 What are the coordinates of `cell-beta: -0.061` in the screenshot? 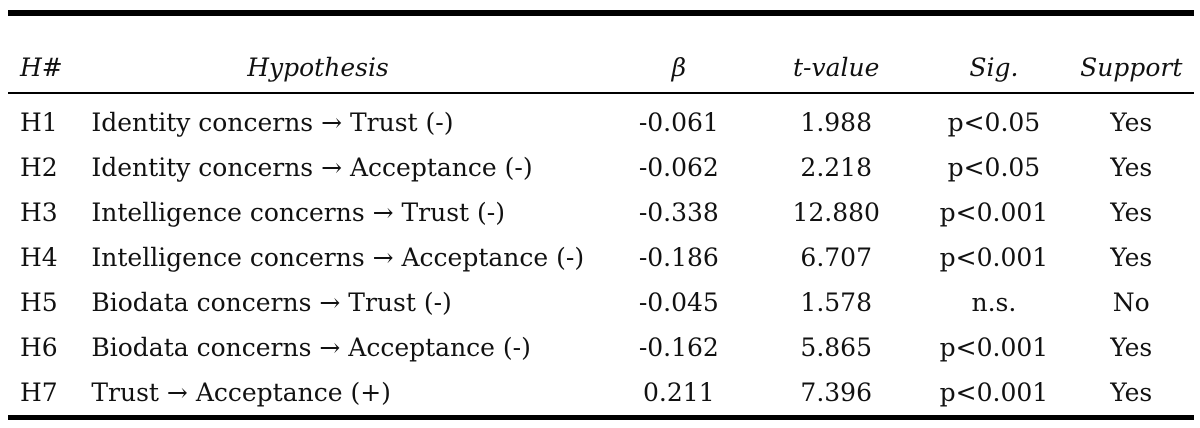 It's located at (678, 122).